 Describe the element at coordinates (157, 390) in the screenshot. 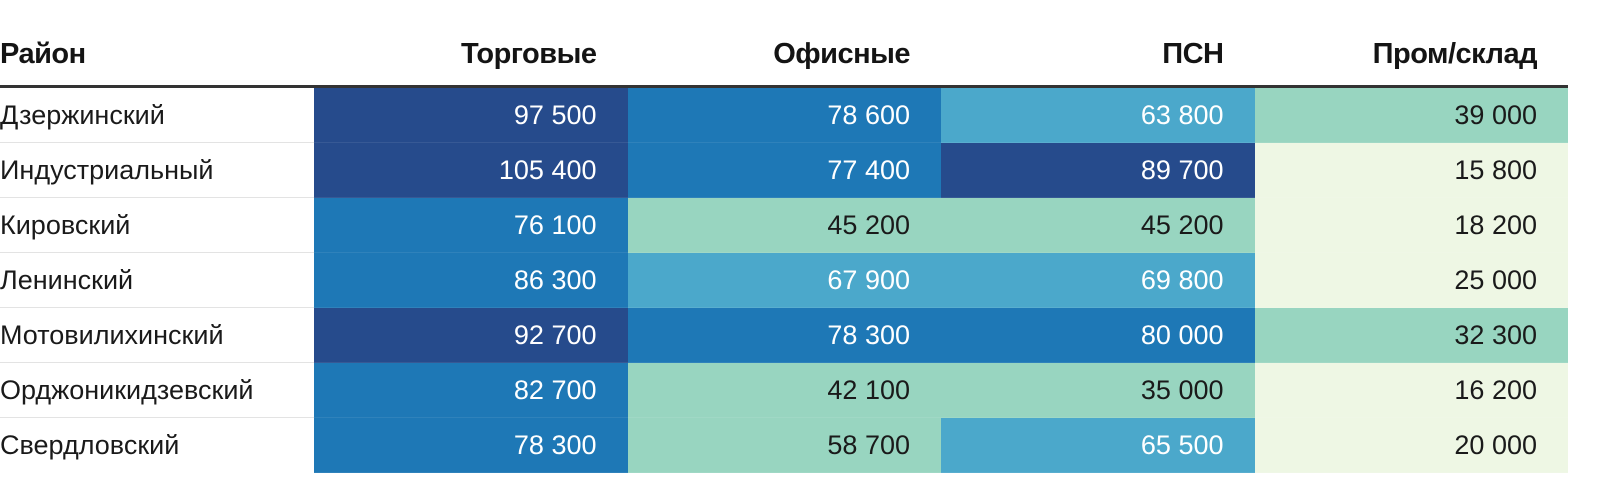

I see `district-name: Орджоникидзевский` at that location.